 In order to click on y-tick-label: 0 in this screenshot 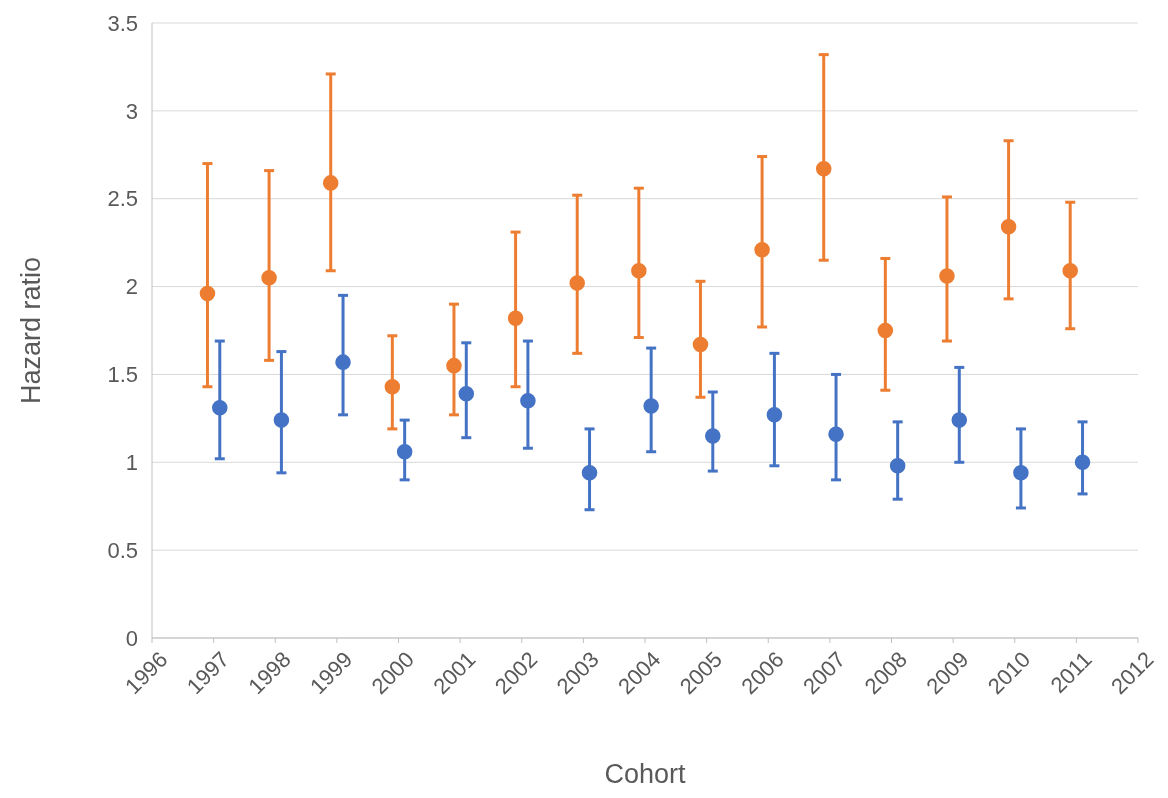, I will do `click(131, 638)`.